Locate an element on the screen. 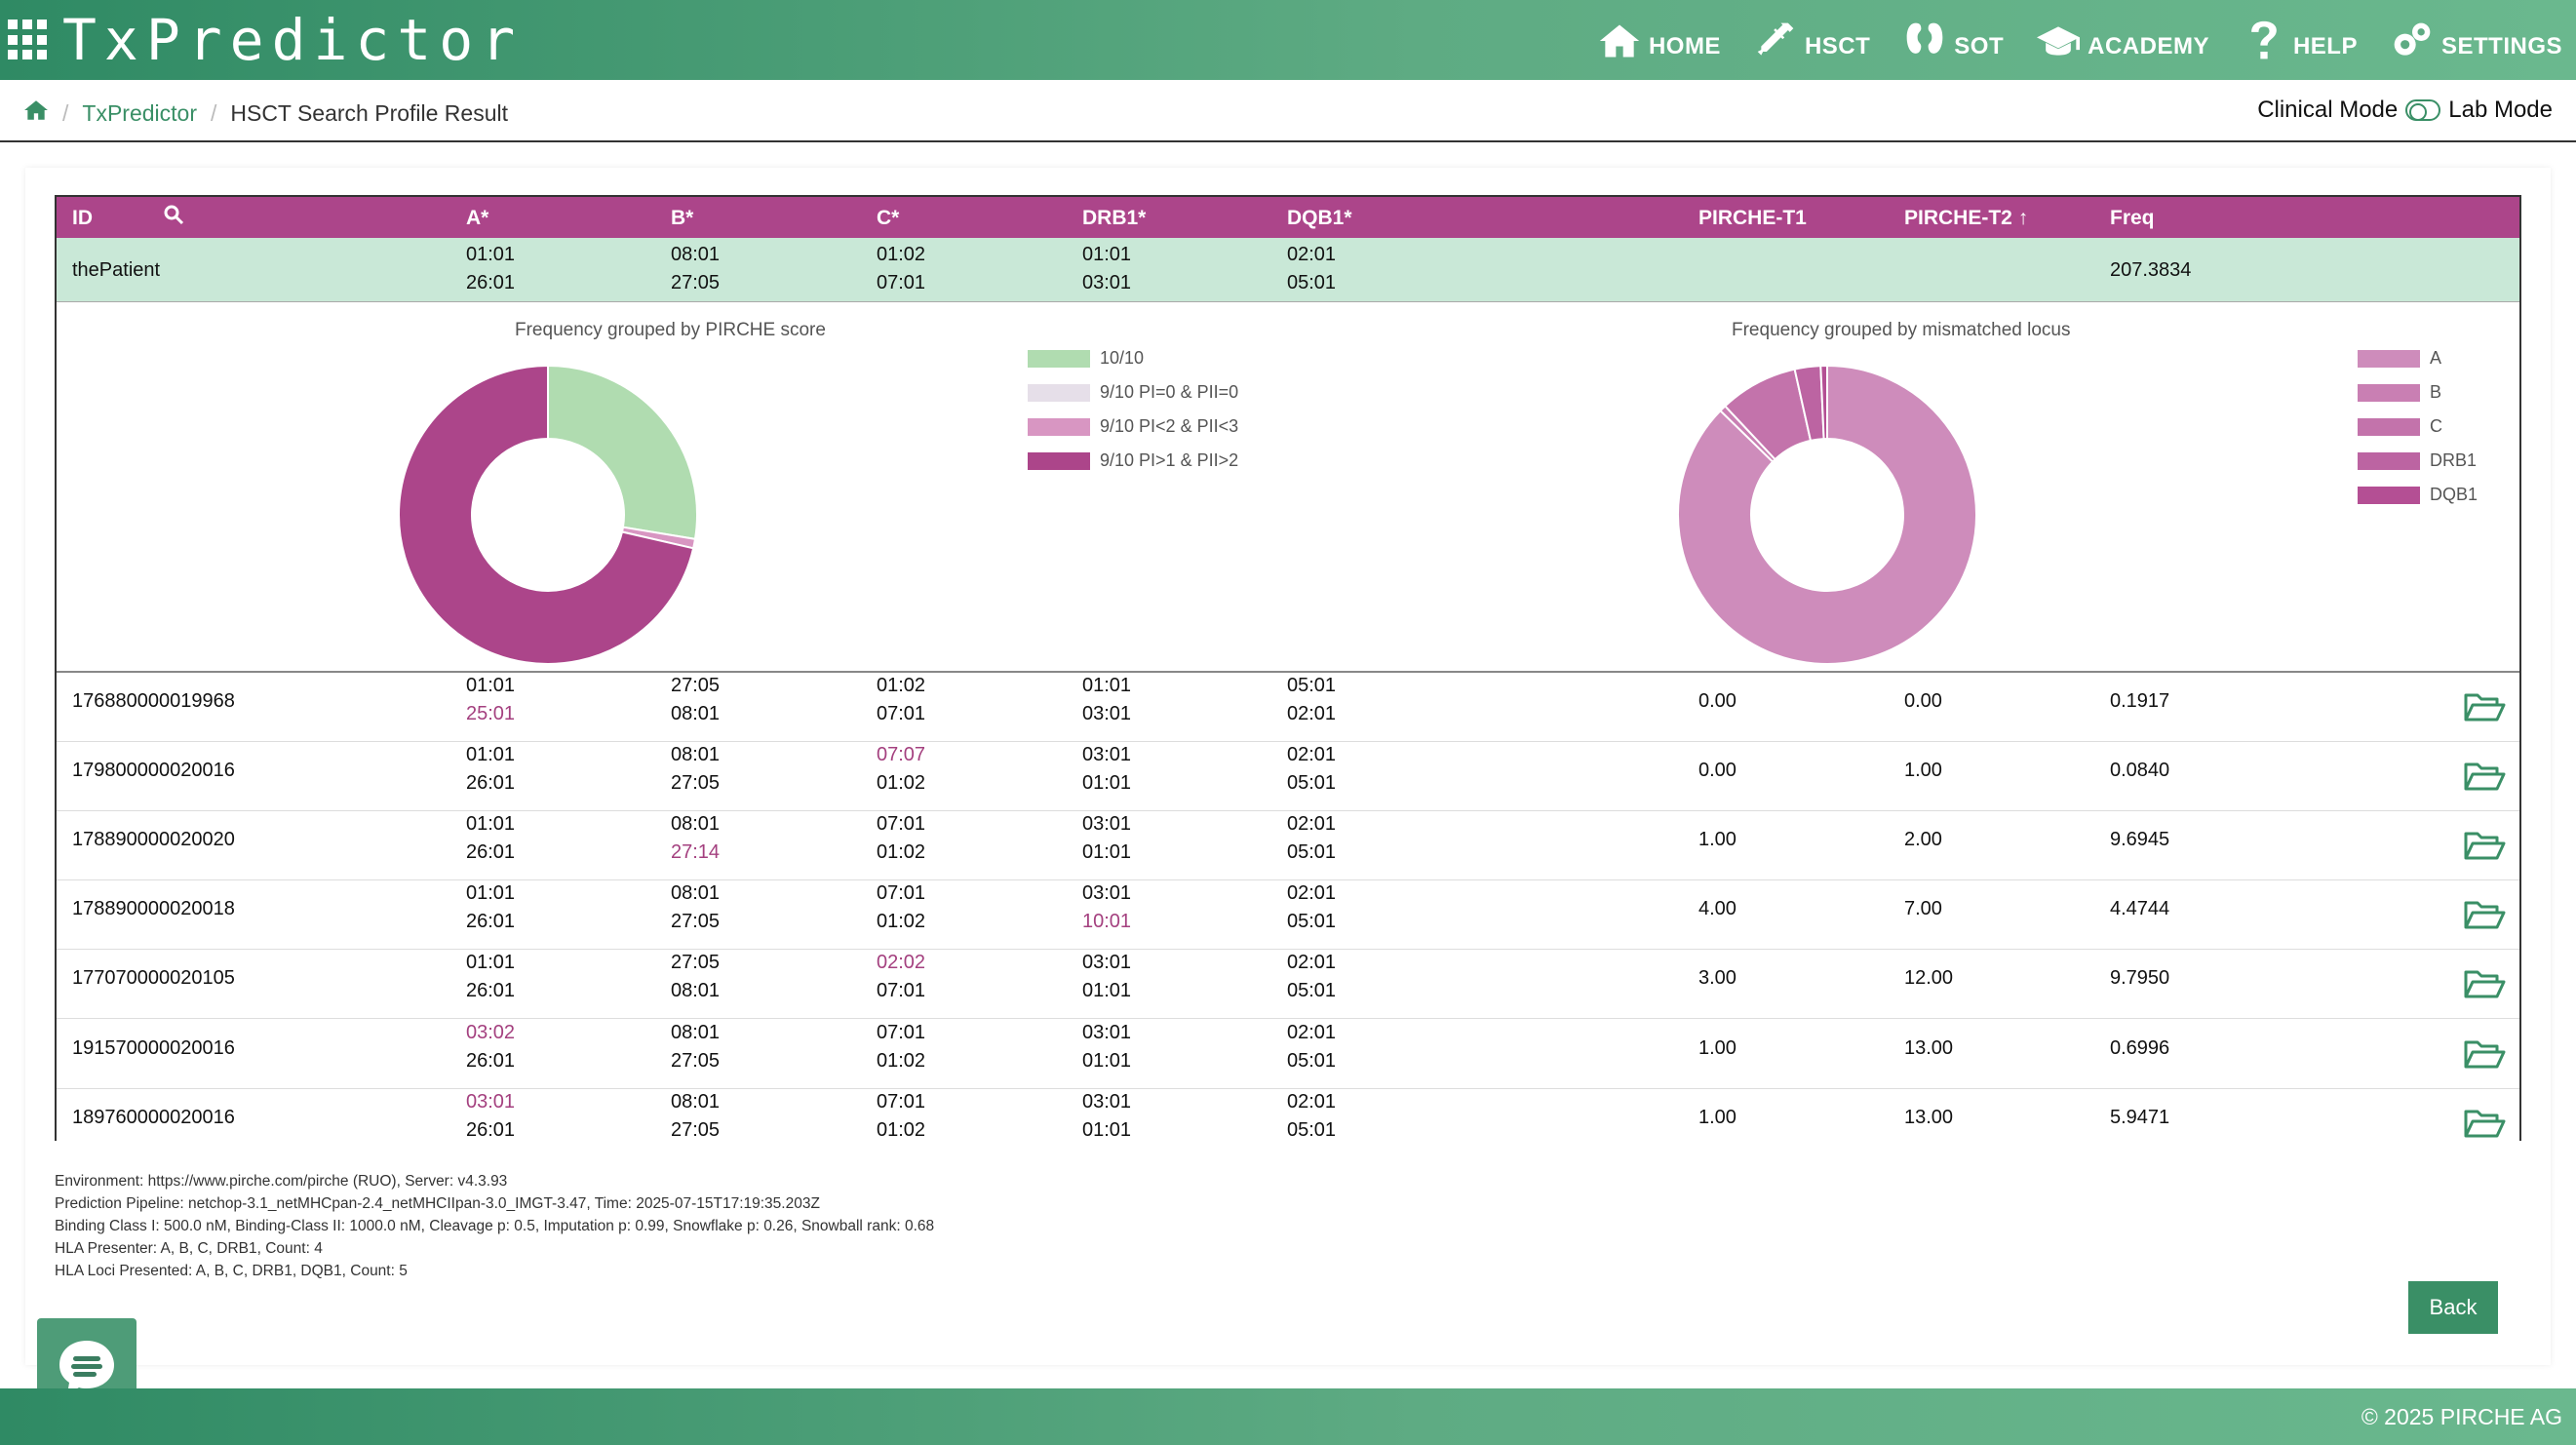  nav-academy-label: ACADEMY is located at coordinates (2148, 46).